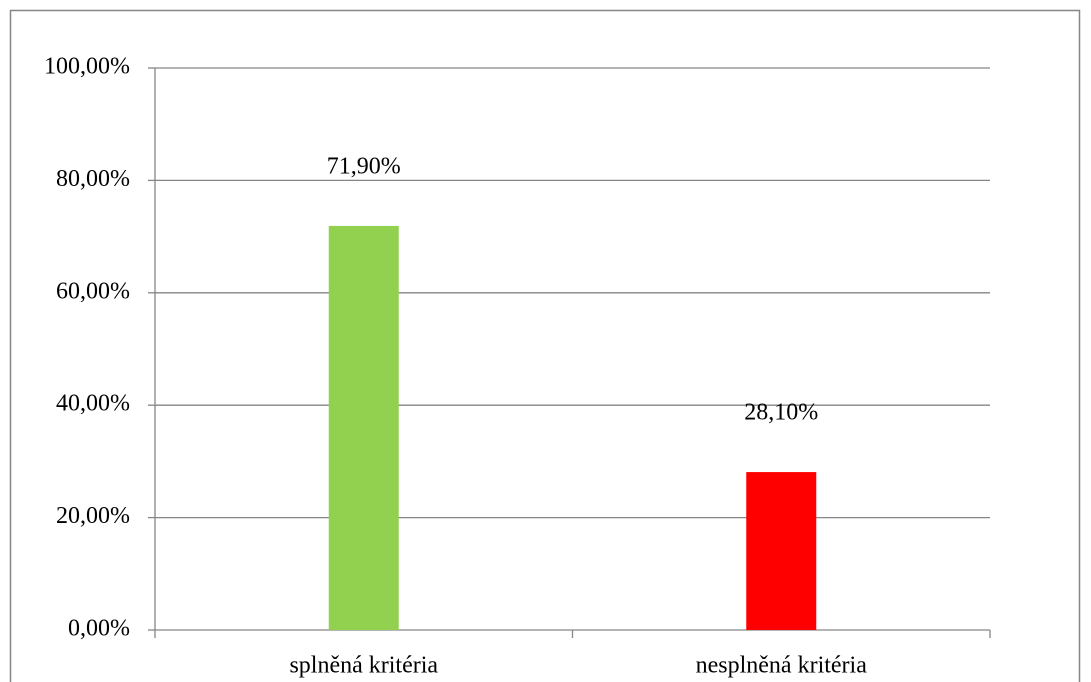  What do you see at coordinates (782, 666) in the screenshot?
I see `x-tick-label: nesplněná kritéria` at bounding box center [782, 666].